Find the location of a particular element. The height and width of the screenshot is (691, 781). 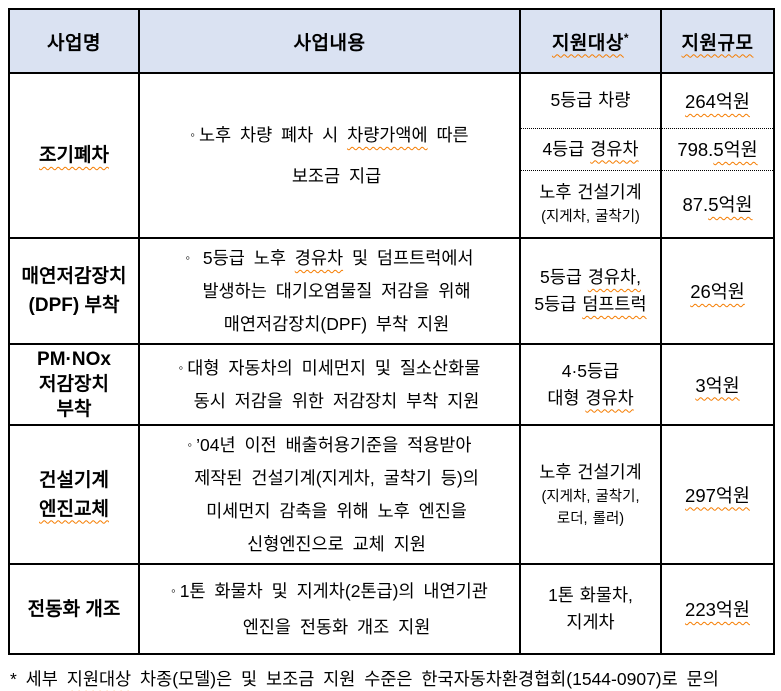

target-subtext: (지게차, 굴착기) is located at coordinates (590, 217).